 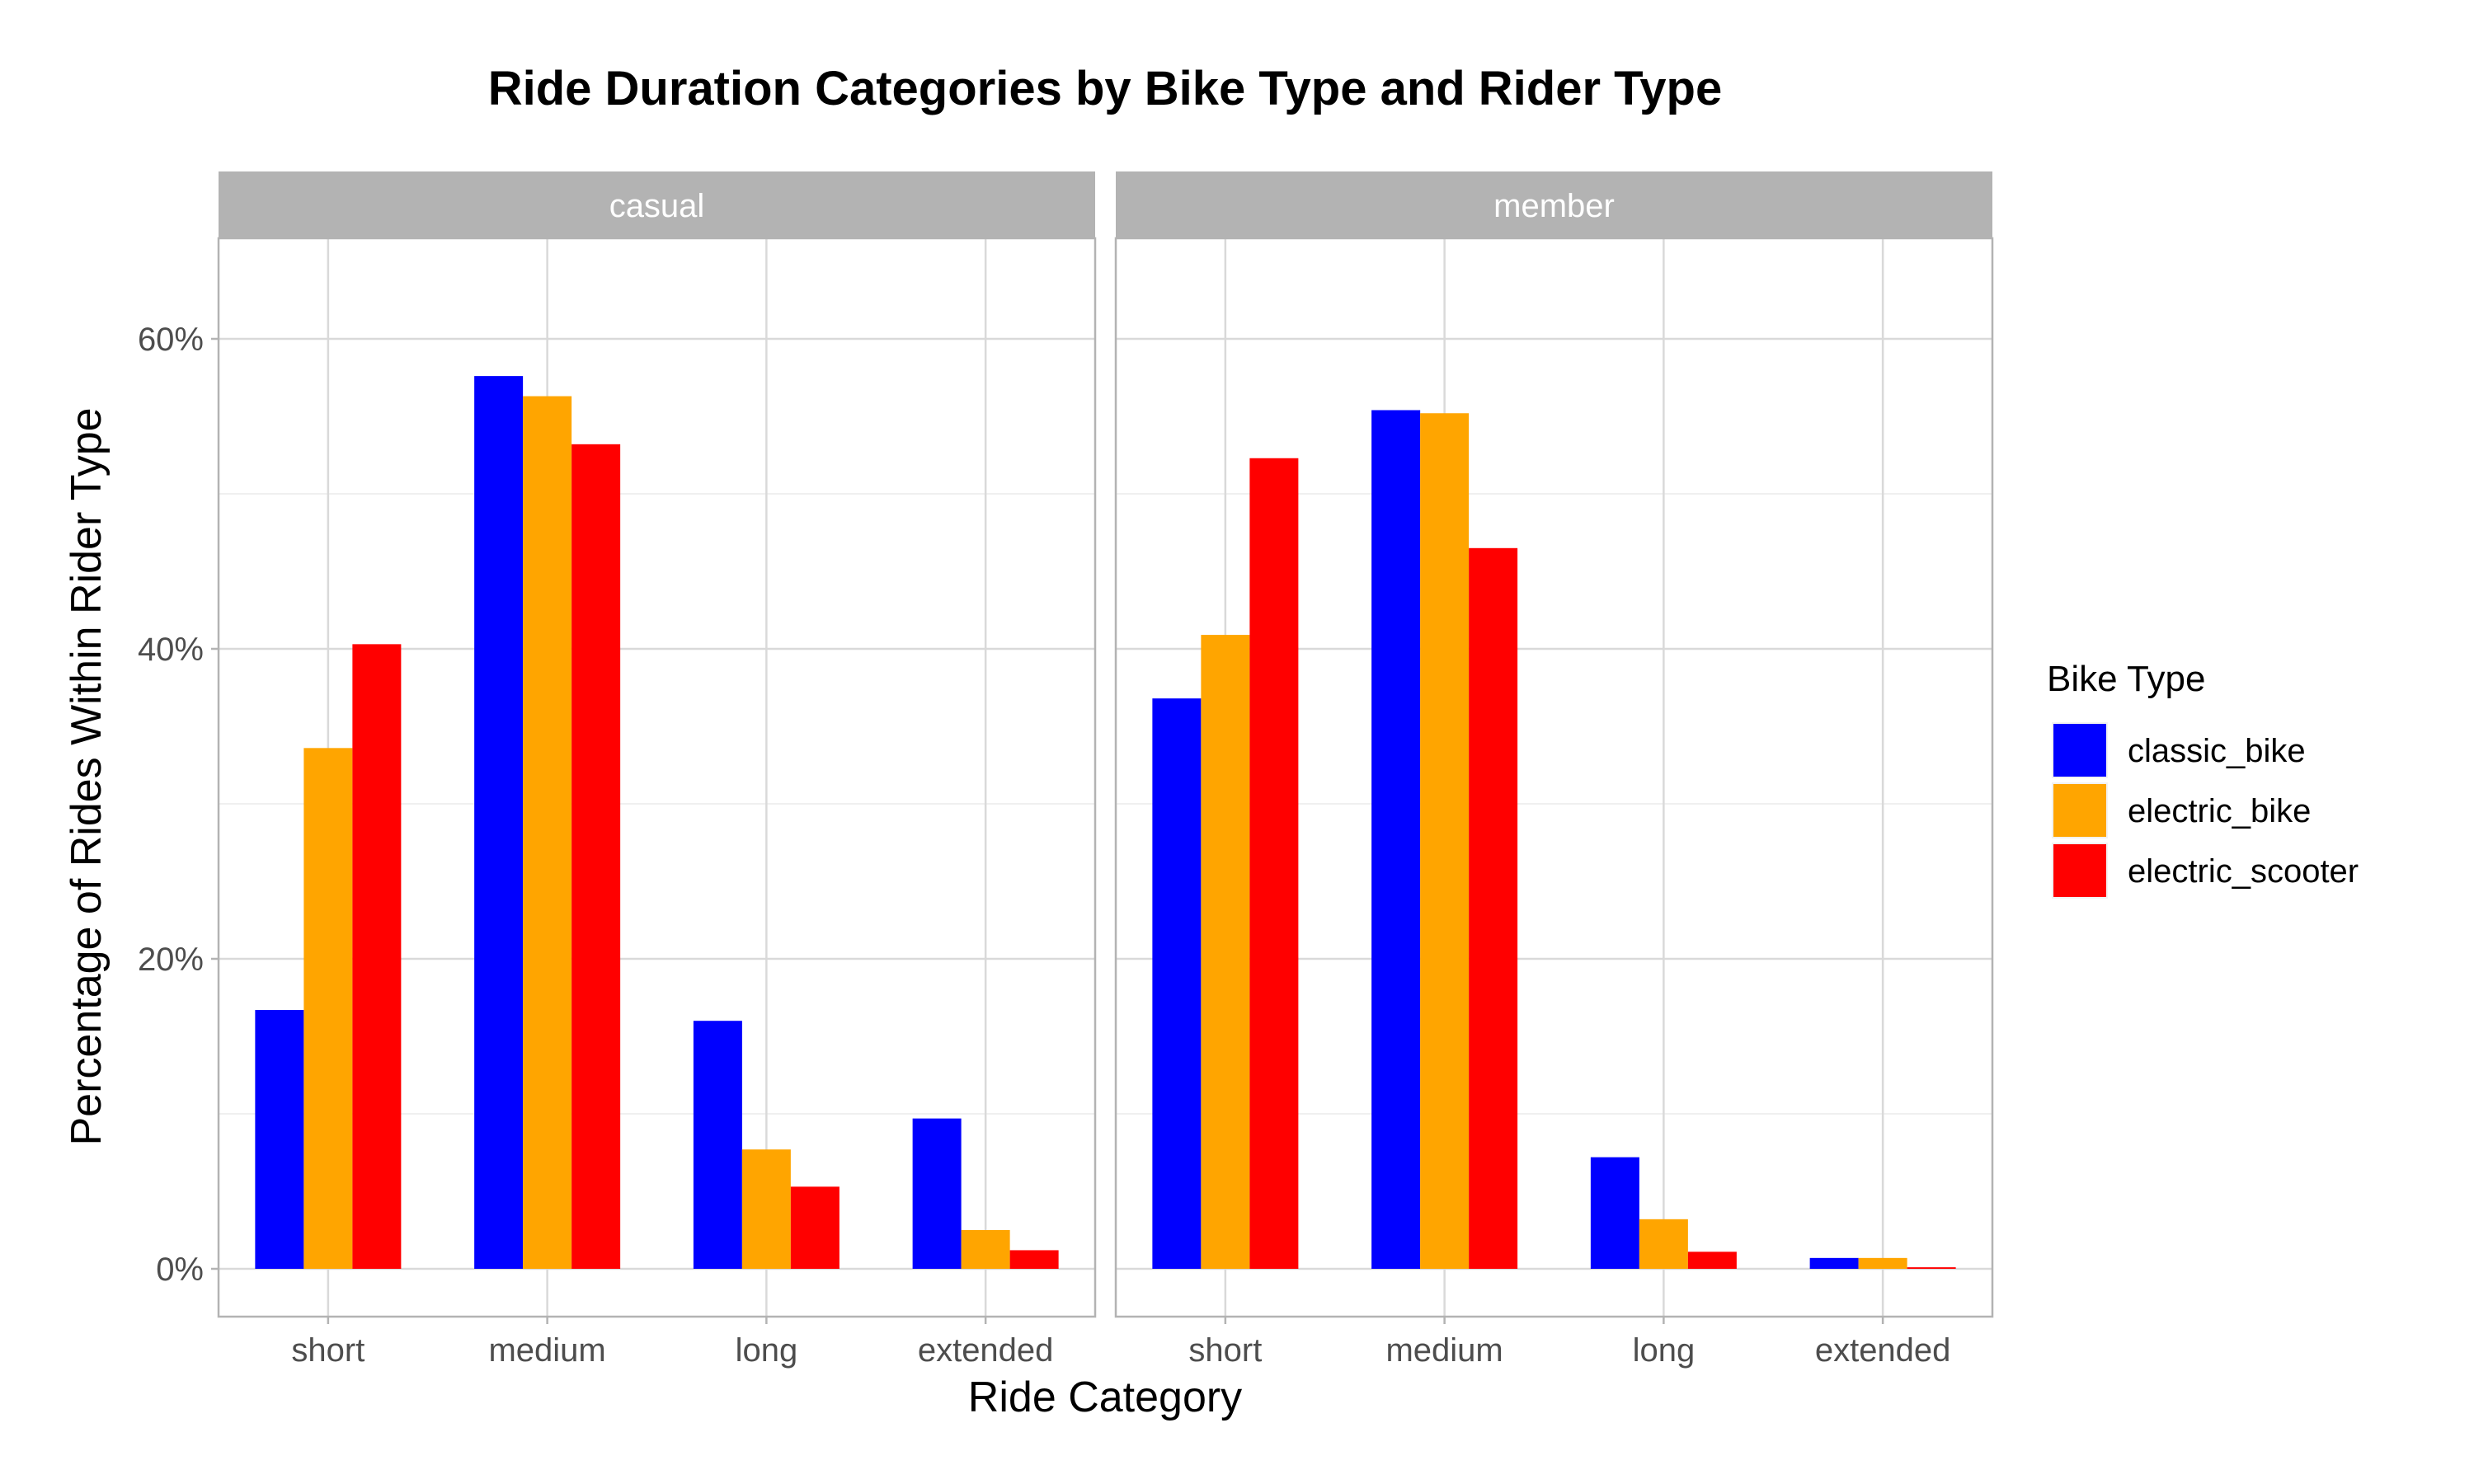 What do you see at coordinates (596, 856) in the screenshot?
I see `bar-casual-medium-electric_scooter` at bounding box center [596, 856].